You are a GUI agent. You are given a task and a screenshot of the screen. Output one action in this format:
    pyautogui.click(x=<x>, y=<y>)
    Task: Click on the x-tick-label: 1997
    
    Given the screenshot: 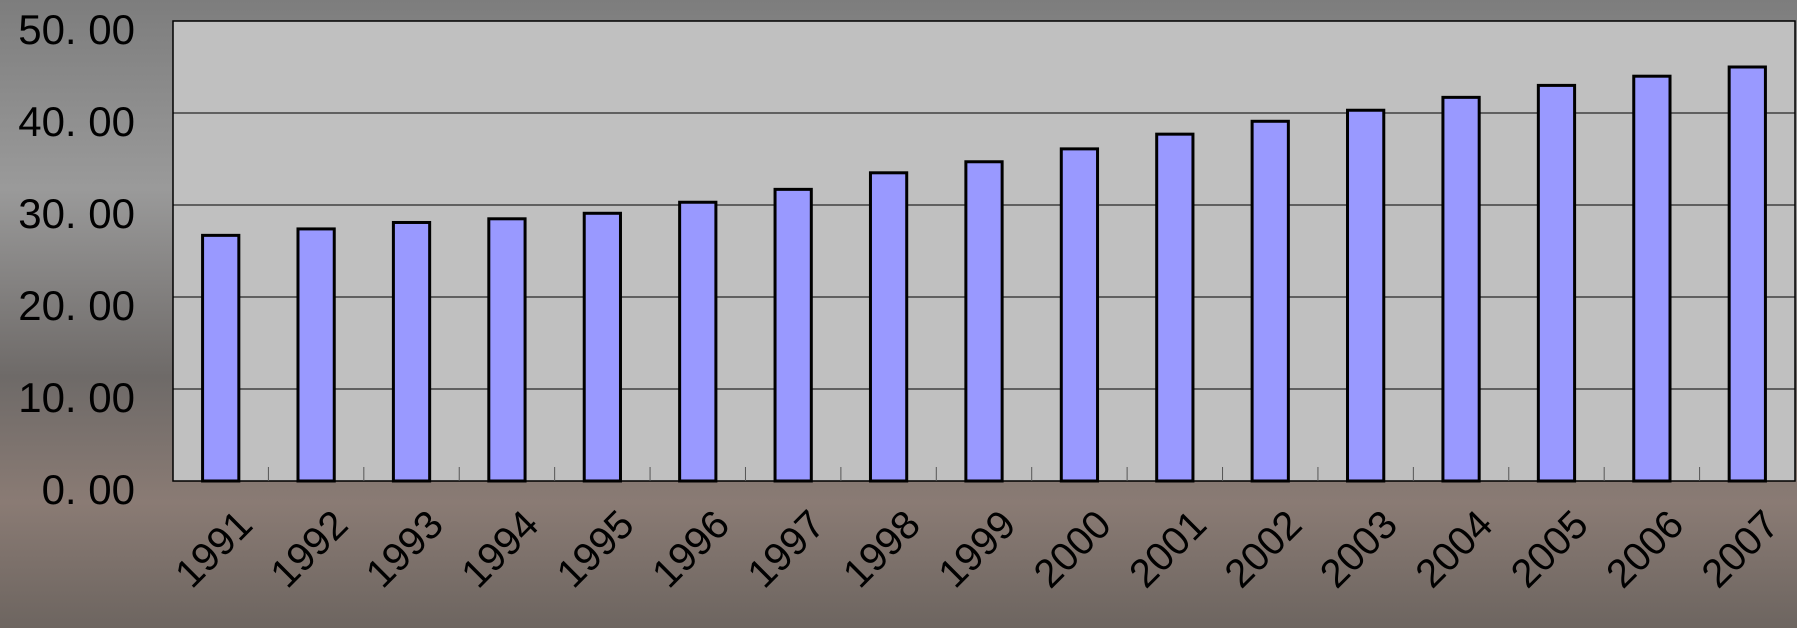 What is the action you would take?
    pyautogui.click(x=786, y=549)
    